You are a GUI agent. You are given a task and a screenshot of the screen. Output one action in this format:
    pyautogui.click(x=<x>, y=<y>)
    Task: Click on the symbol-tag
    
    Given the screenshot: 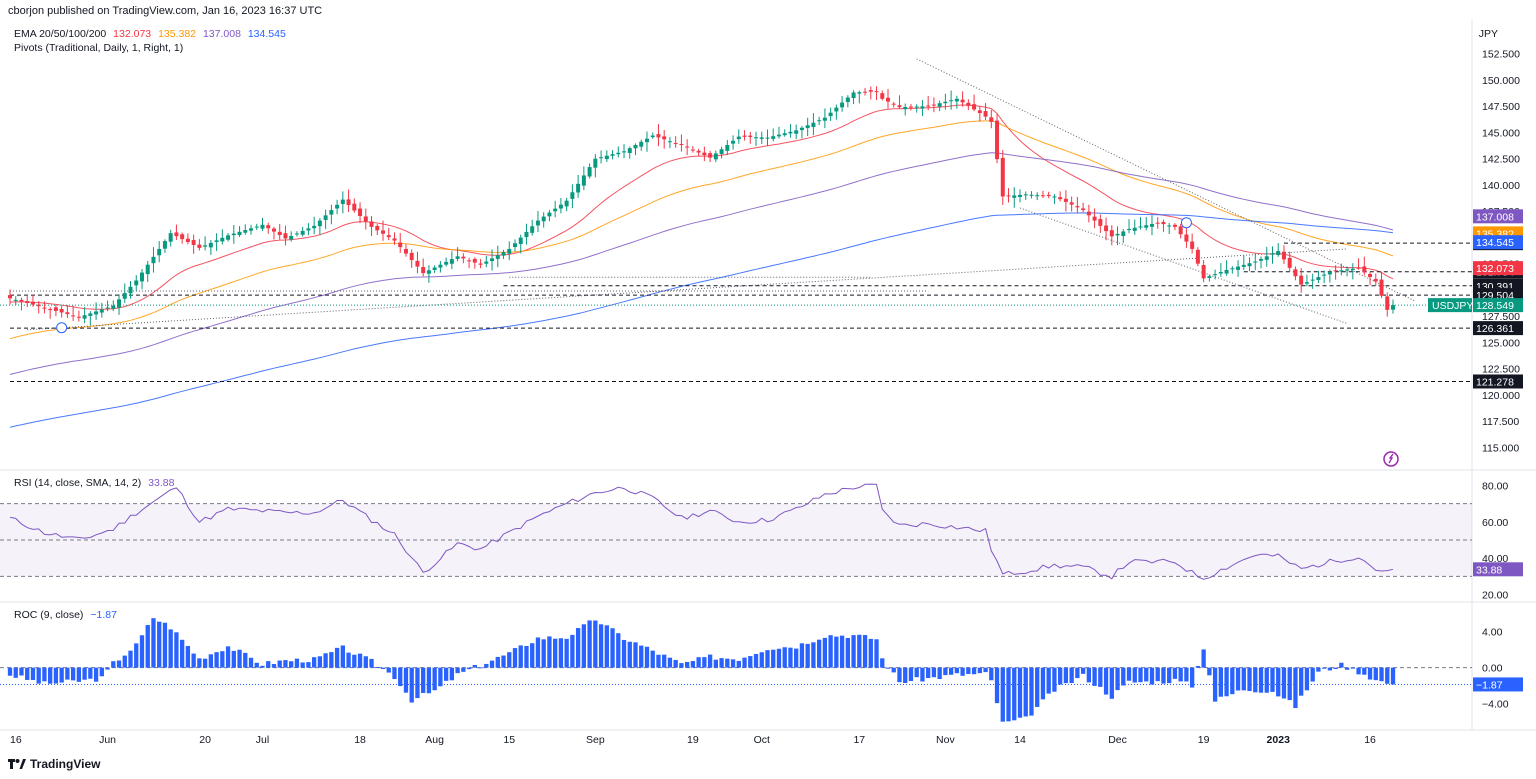 What is the action you would take?
    pyautogui.click(x=1450, y=305)
    